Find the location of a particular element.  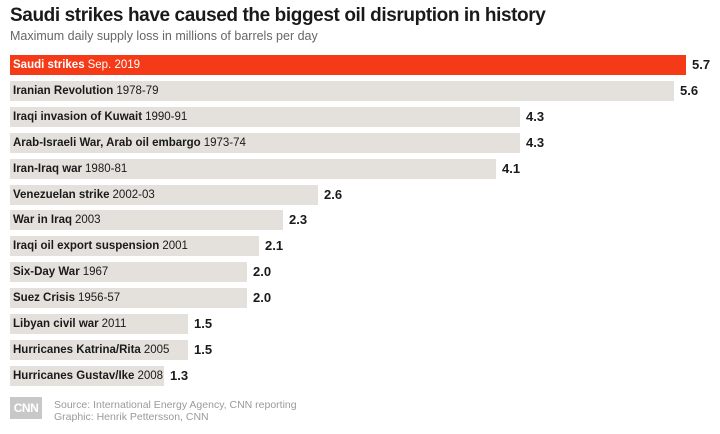

category-period: 2002-03 is located at coordinates (133, 195).